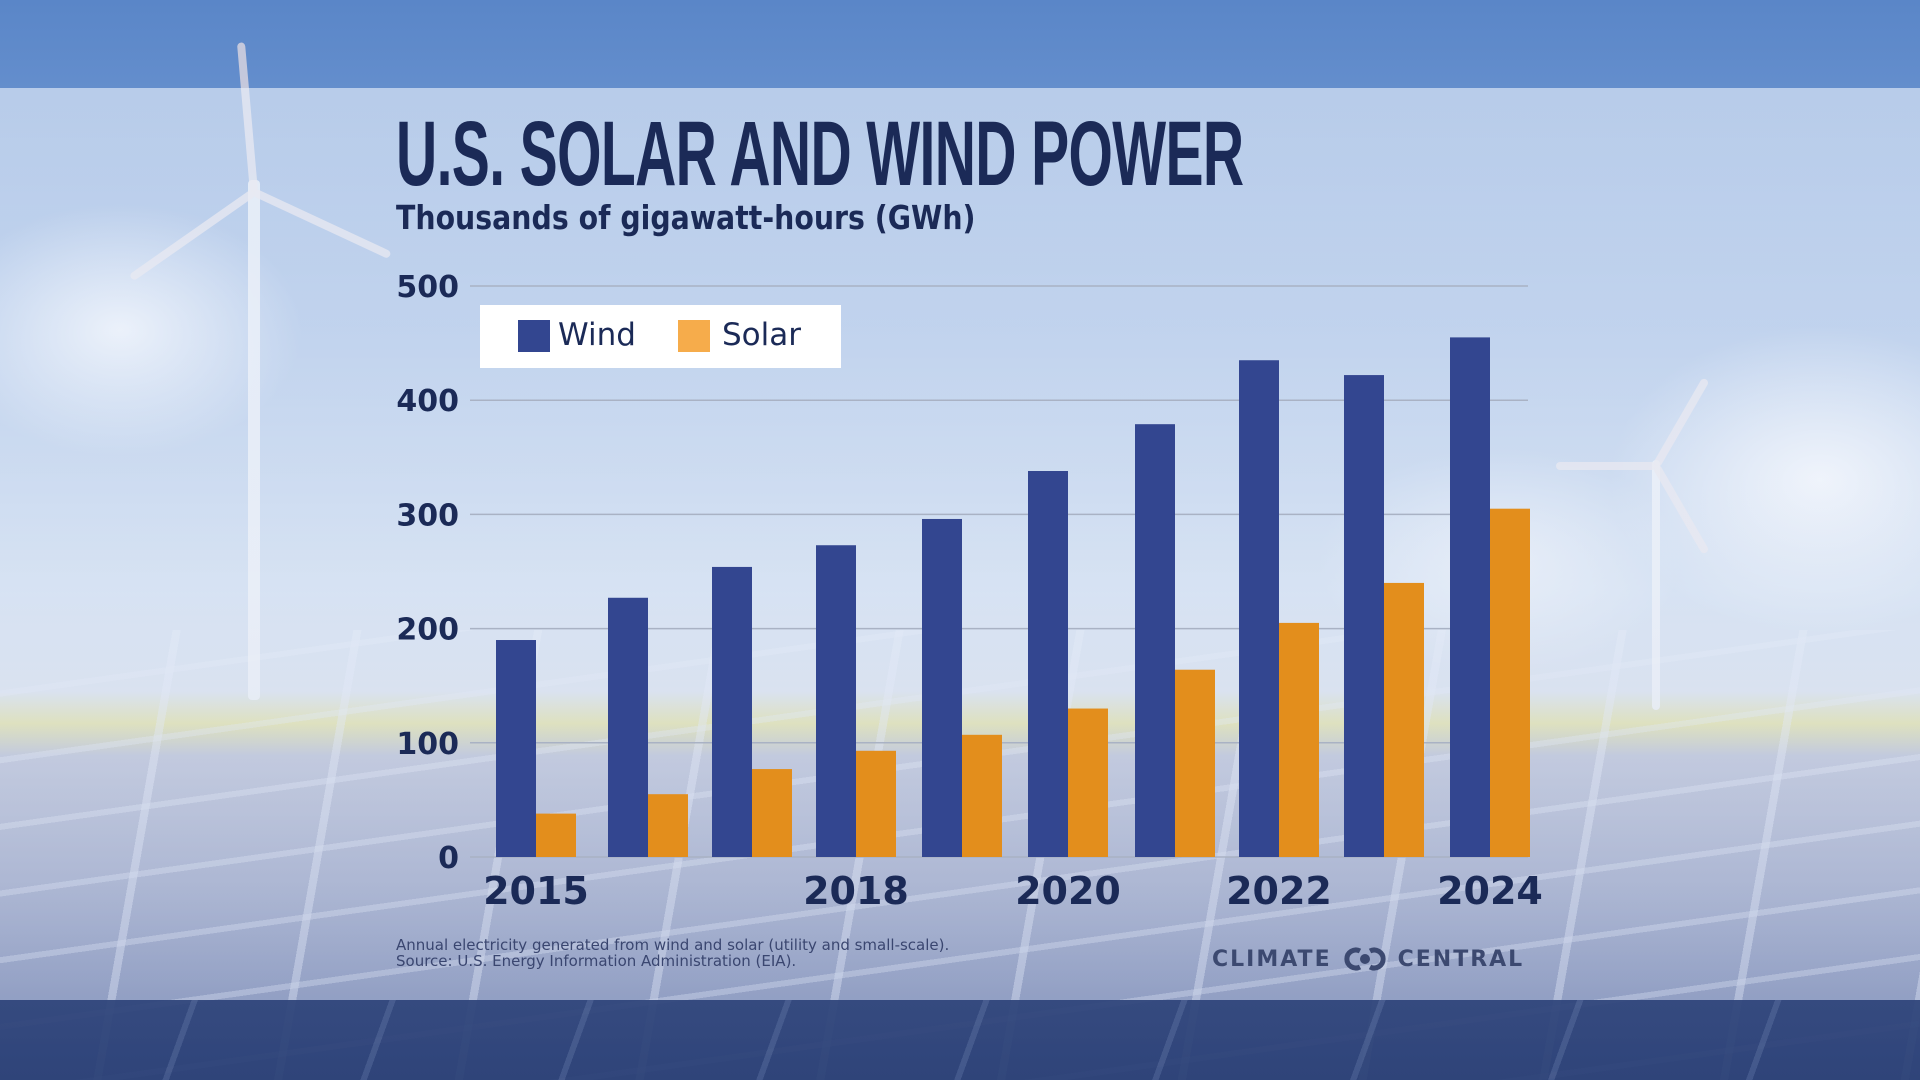  Describe the element at coordinates (427, 744) in the screenshot. I see `y-tick-label: 100` at that location.